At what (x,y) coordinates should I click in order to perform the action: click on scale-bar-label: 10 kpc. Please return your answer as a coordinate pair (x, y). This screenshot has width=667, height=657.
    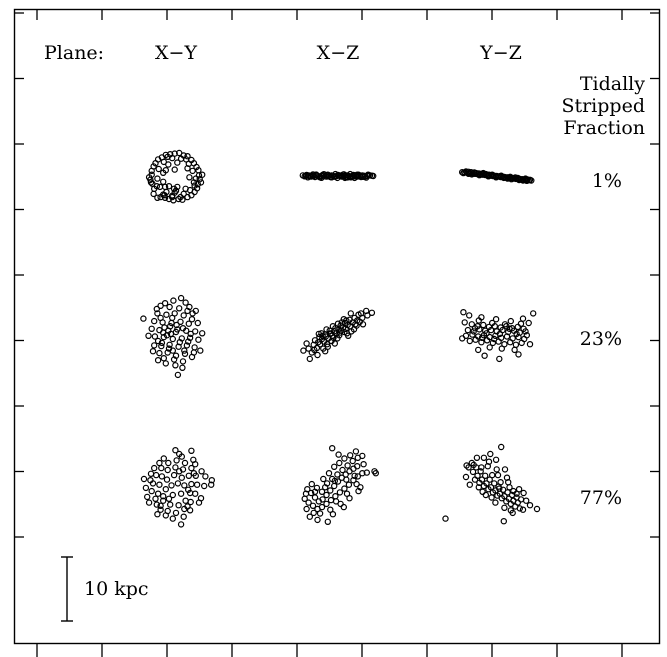
    Looking at the image, I should click on (116, 589).